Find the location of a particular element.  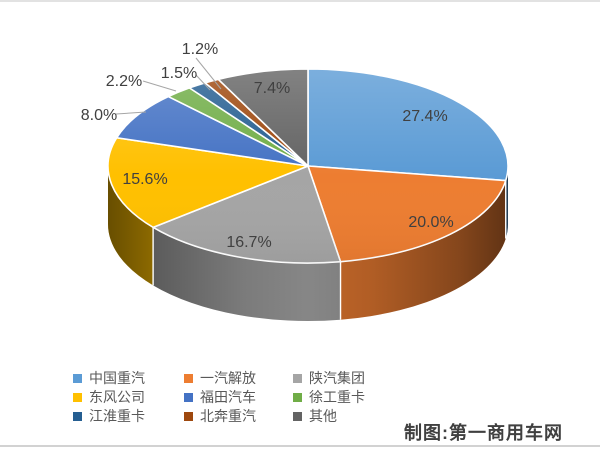

data-label: 16.7% is located at coordinates (248, 242).